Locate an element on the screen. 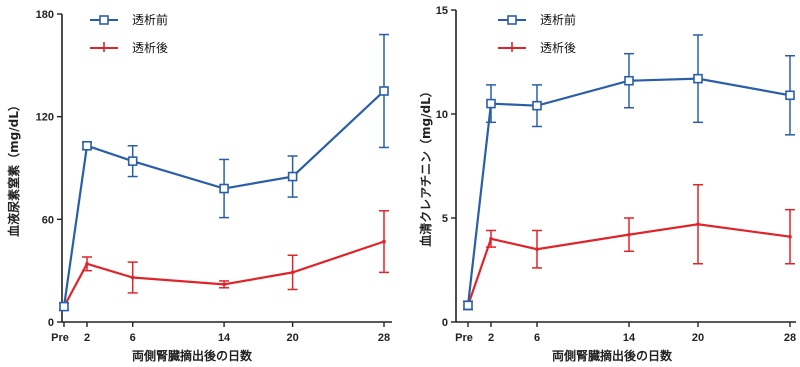 This screenshot has height=367, width=800. y-tick-label: 120 is located at coordinates (45, 118).